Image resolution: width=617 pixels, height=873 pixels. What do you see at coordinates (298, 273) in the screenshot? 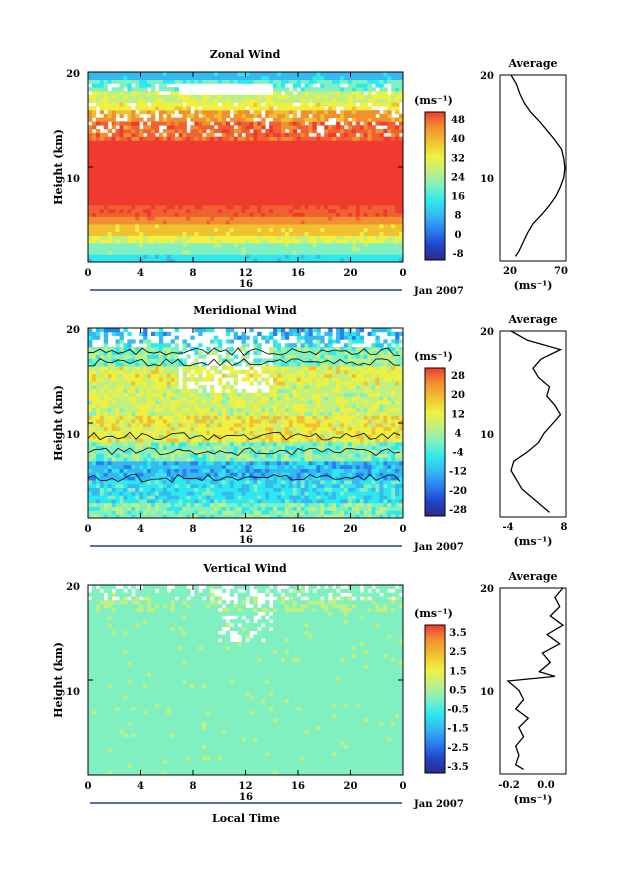
I see `xtick-label: 16` at bounding box center [298, 273].